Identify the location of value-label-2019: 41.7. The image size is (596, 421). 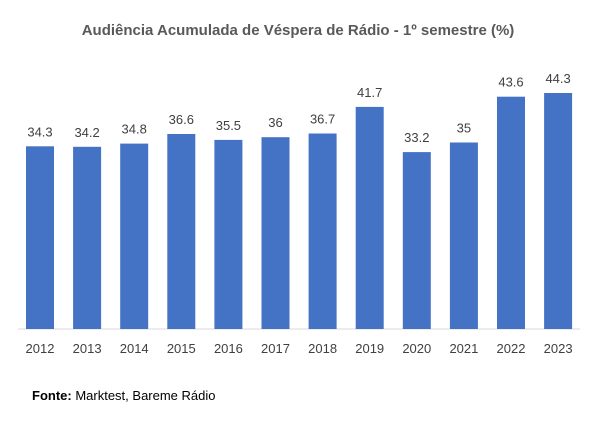
(369, 92).